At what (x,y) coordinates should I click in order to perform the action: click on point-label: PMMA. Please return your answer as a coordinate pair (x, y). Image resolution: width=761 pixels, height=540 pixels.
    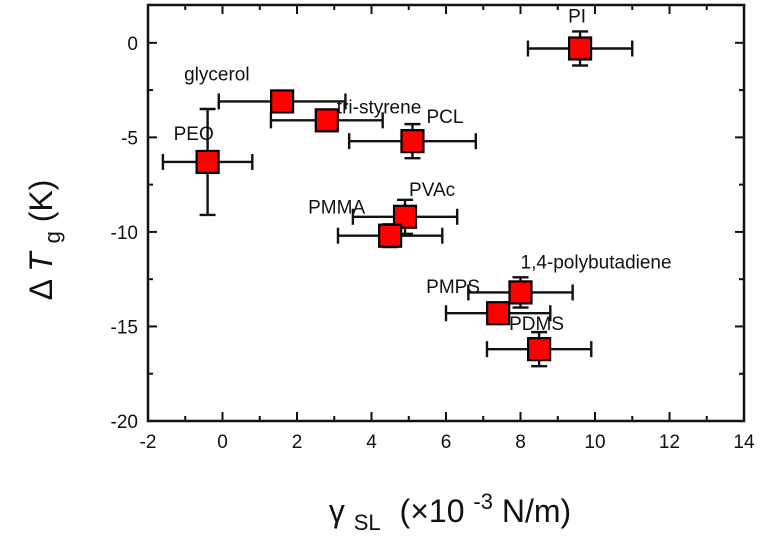
    Looking at the image, I should click on (336, 208).